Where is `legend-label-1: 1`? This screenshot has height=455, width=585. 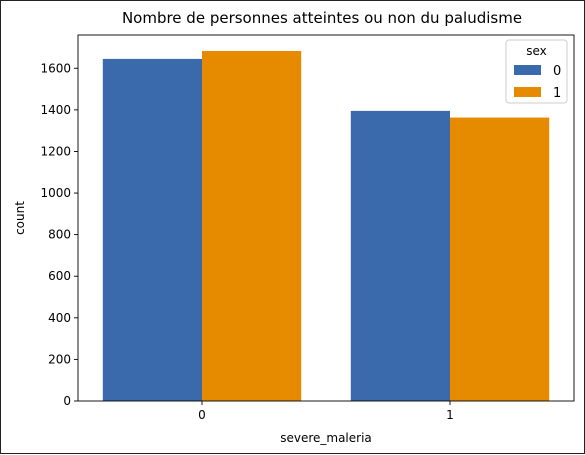 legend-label-1: 1 is located at coordinates (557, 93).